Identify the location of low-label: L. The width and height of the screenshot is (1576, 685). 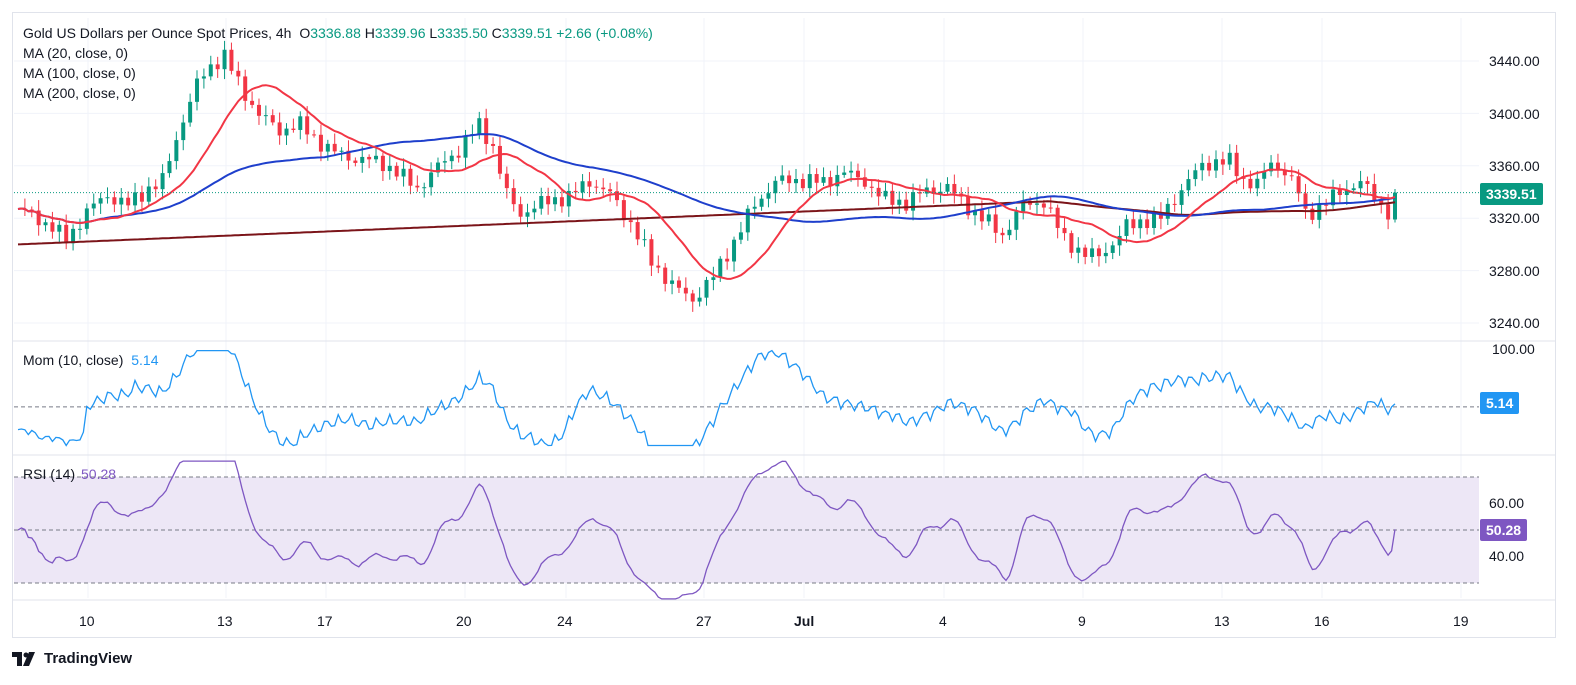
(433, 33).